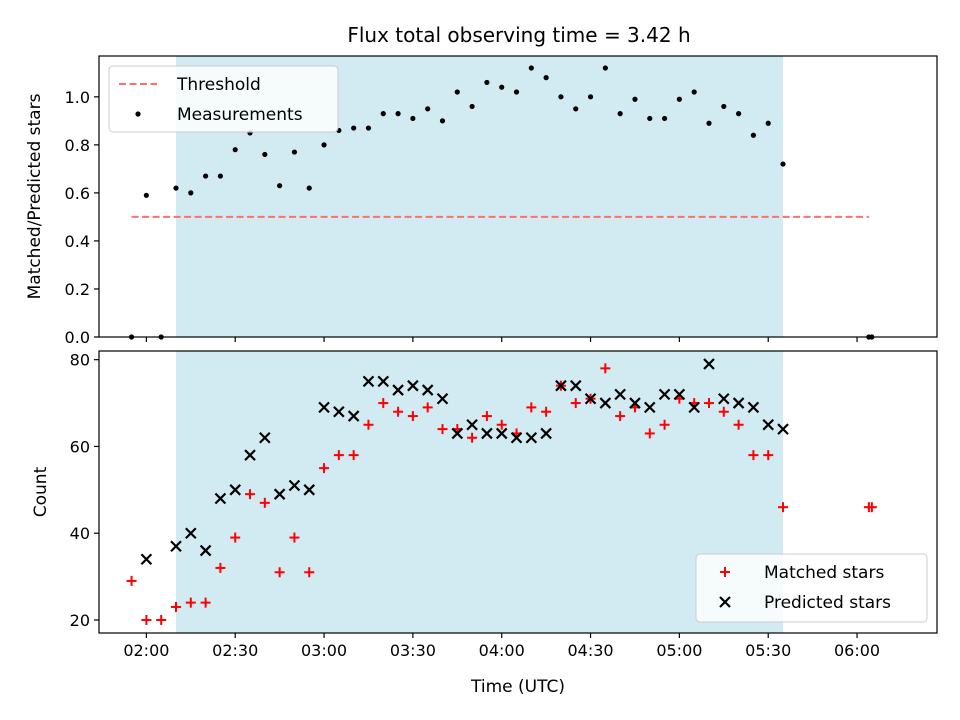  Describe the element at coordinates (77, 145) in the screenshot. I see `top-y-tick-label: 0.8` at that location.